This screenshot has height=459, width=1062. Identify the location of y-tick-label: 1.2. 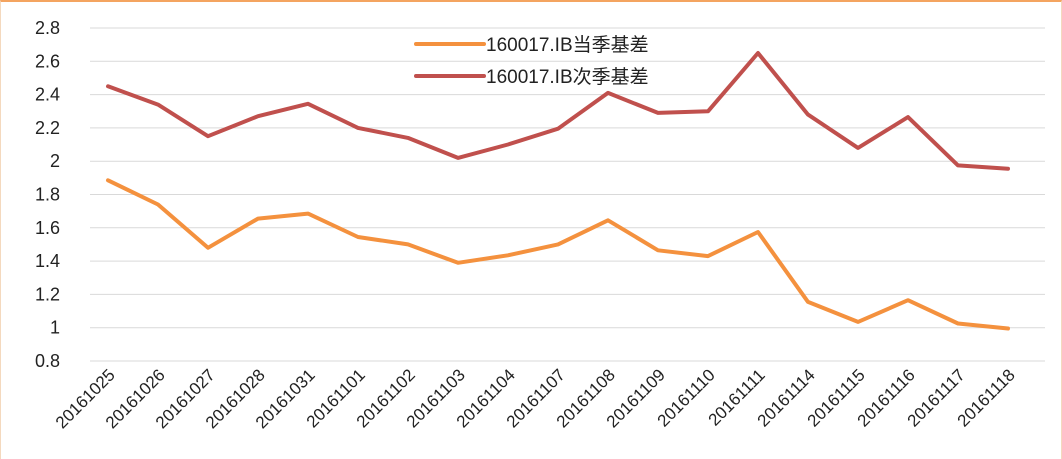
(47, 294).